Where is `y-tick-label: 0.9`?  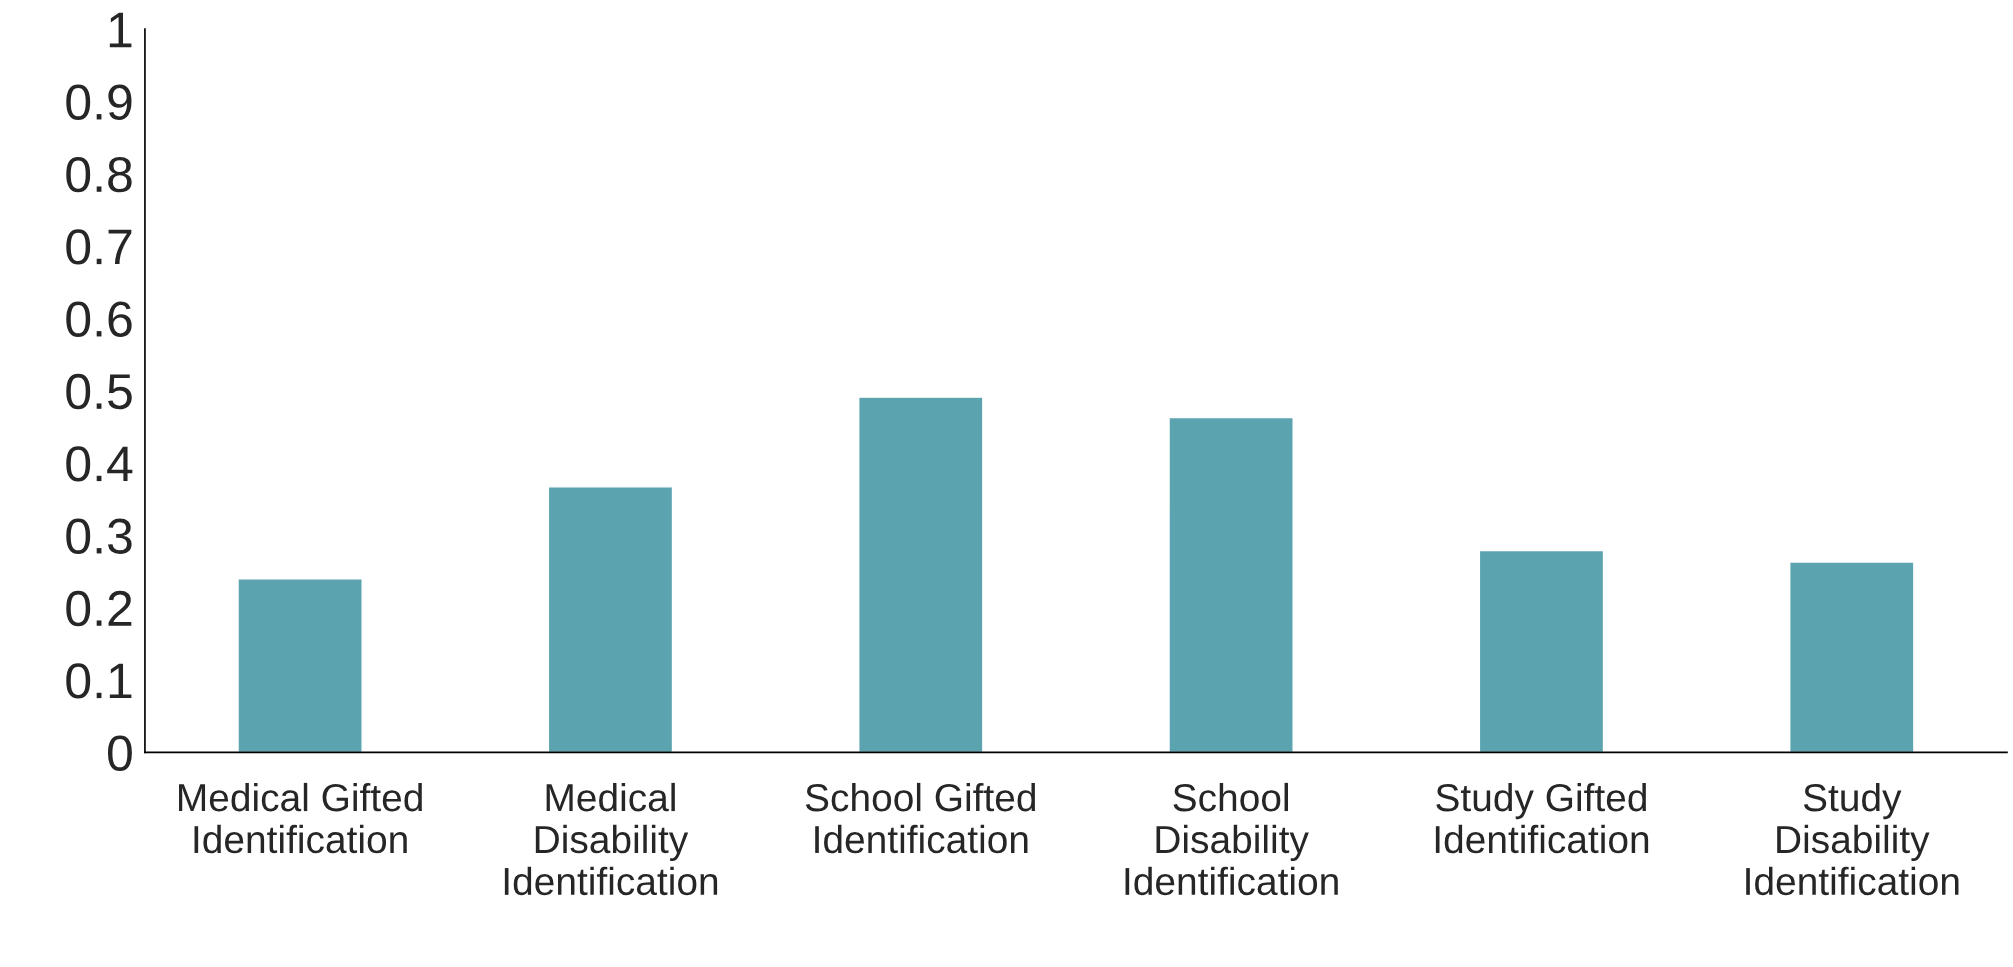 y-tick-label: 0.9 is located at coordinates (99, 102).